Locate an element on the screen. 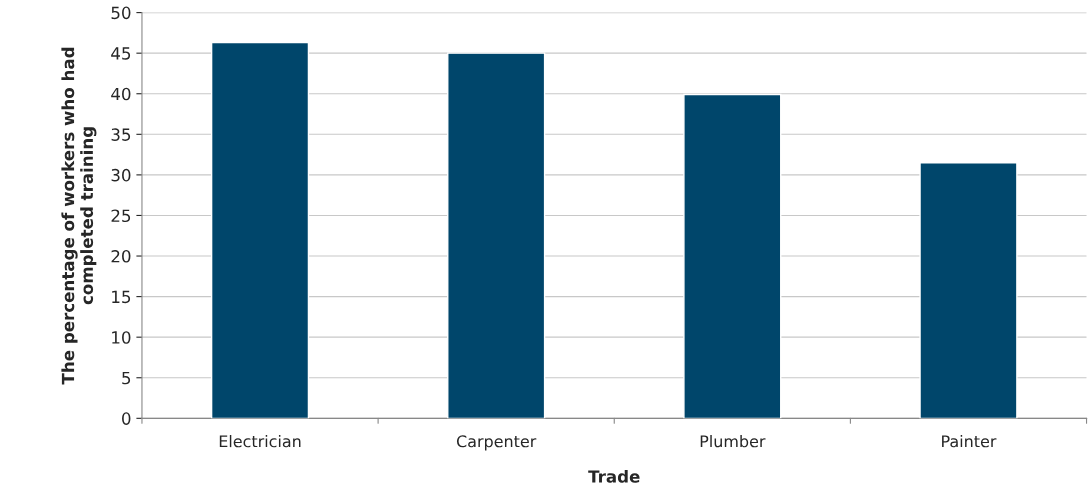 The height and width of the screenshot is (504, 1092). y-tick-label: 50 is located at coordinates (121, 13).